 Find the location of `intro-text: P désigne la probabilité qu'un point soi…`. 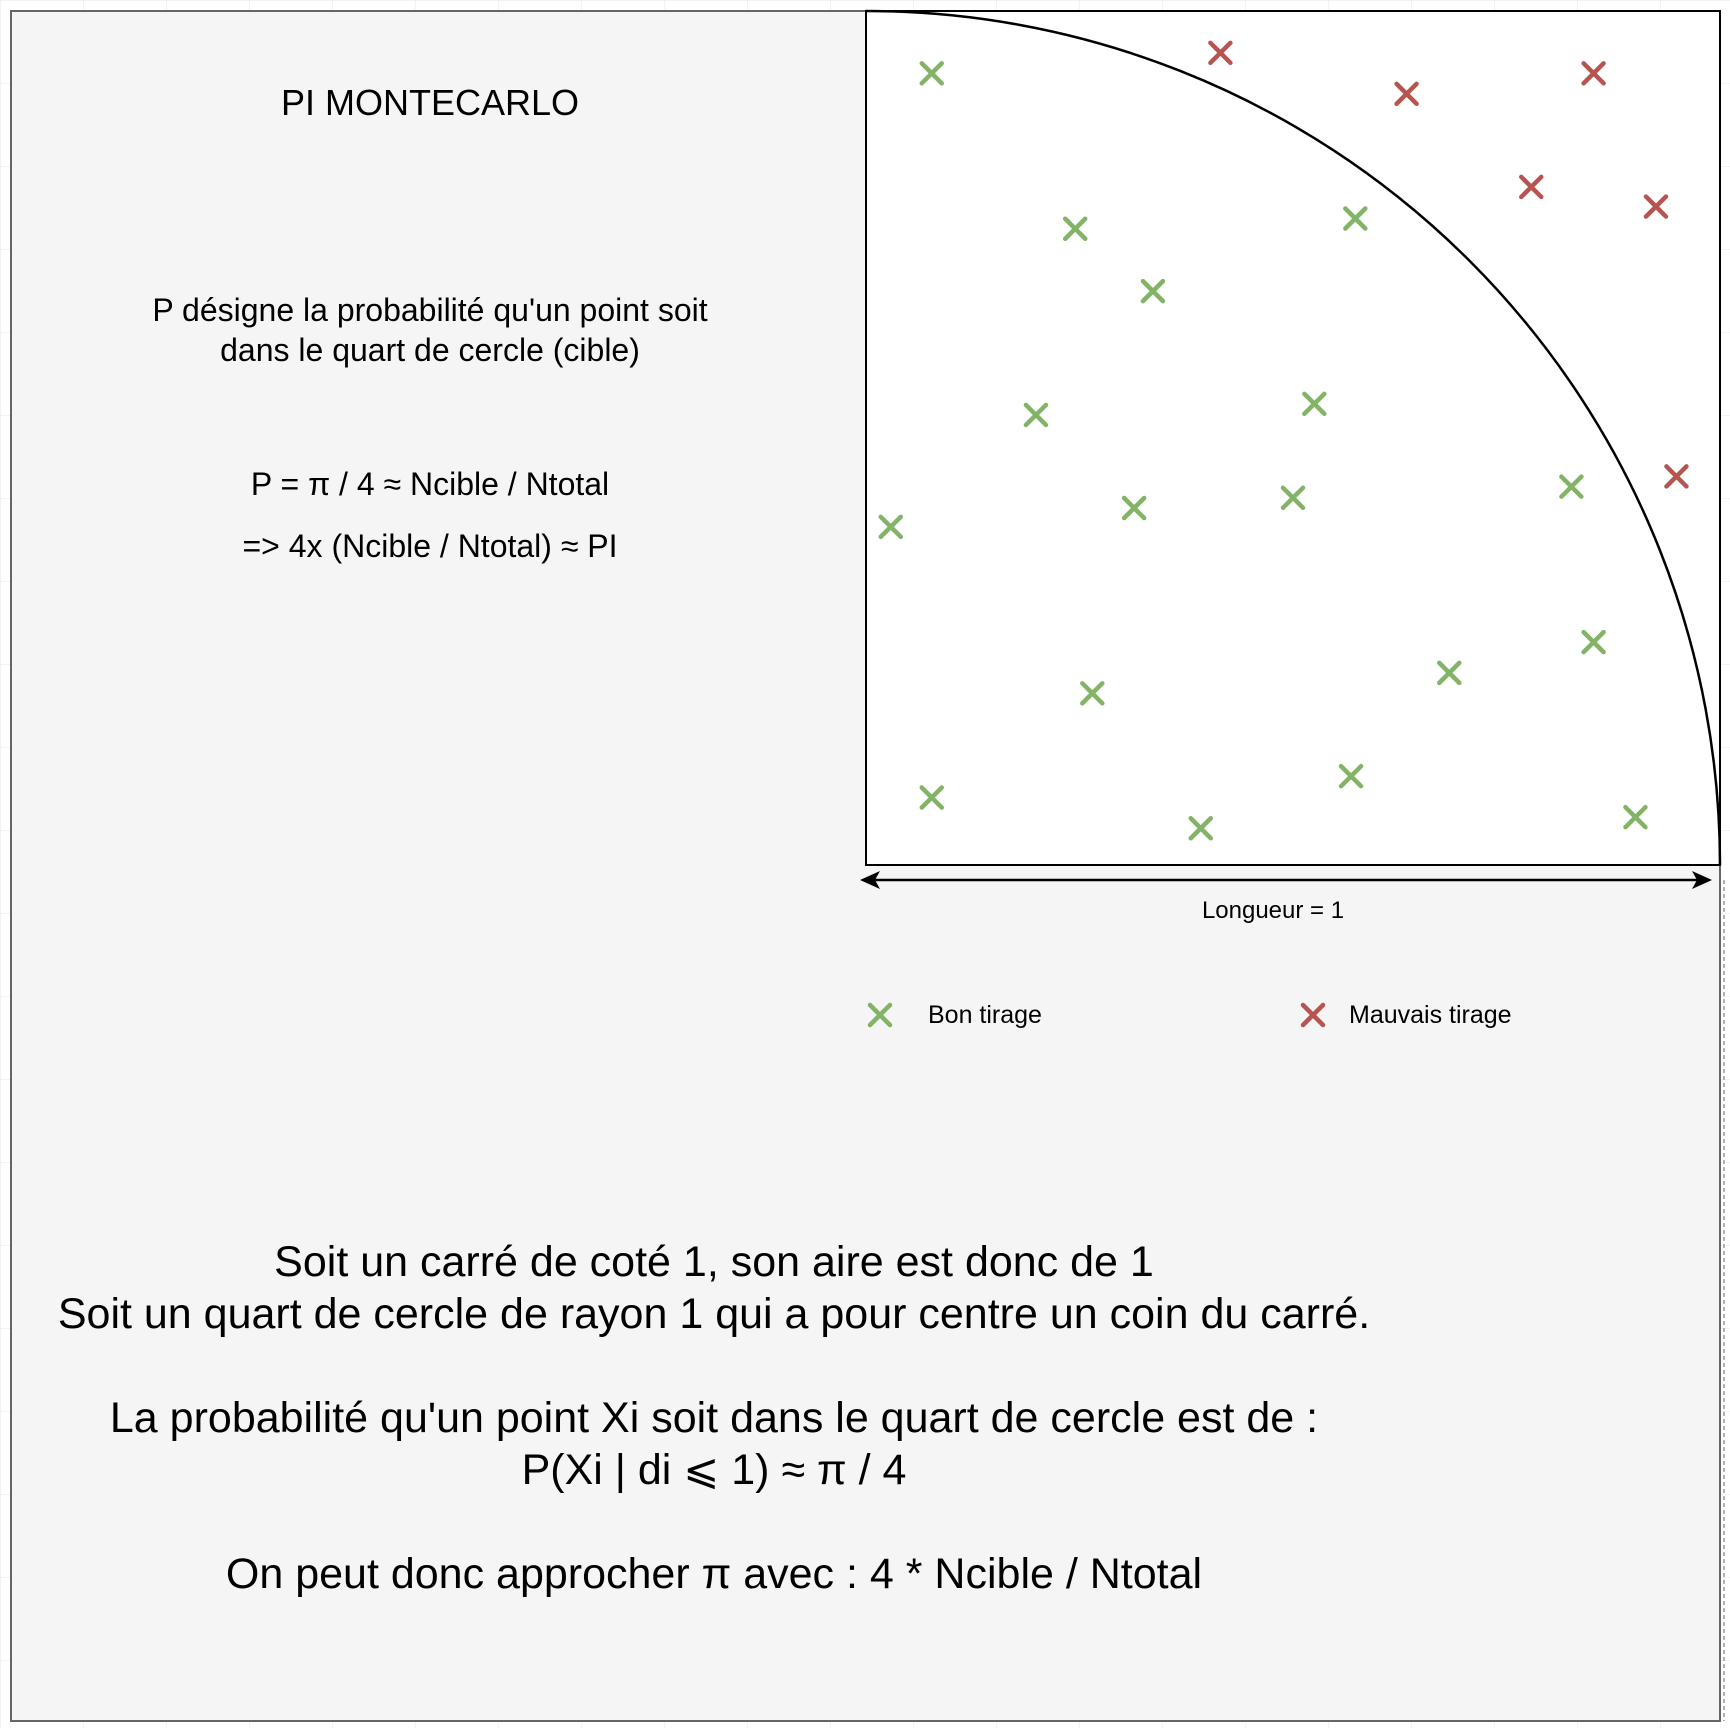

intro-text: P désigne la probabilité qu'un point soi… is located at coordinates (430, 330).